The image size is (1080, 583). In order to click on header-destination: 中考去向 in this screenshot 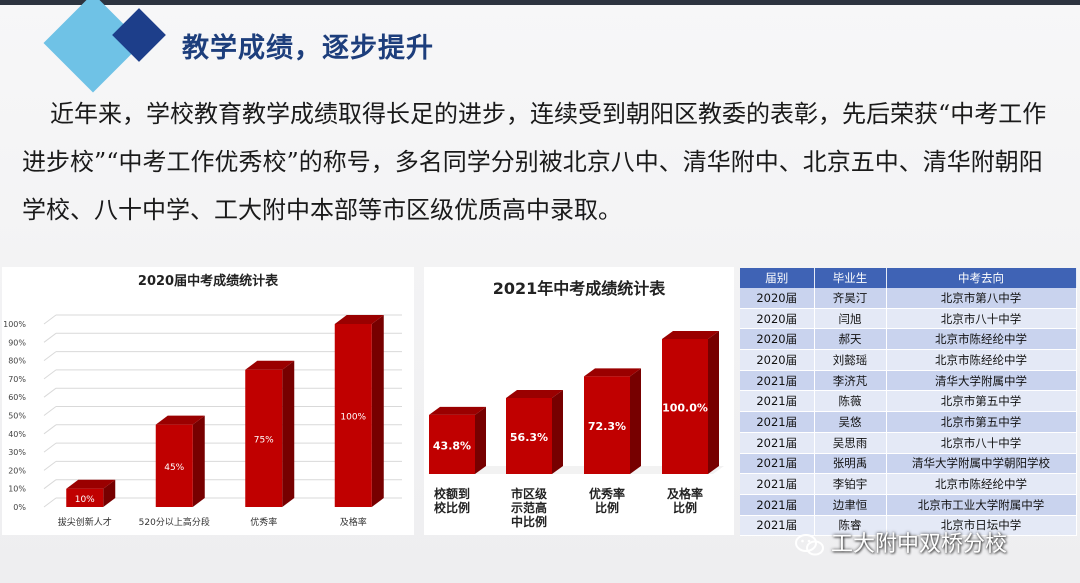, I will do `click(981, 278)`.